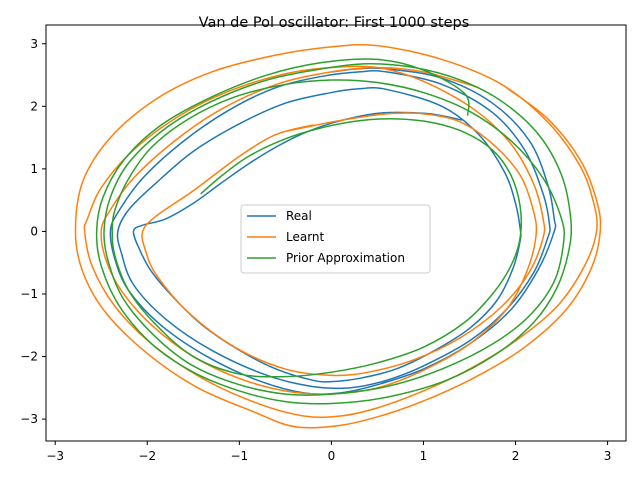 This screenshot has height=480, width=640. I want to click on x-axis: −3 −2 −1 0 1 2 3, so click(328, 452).